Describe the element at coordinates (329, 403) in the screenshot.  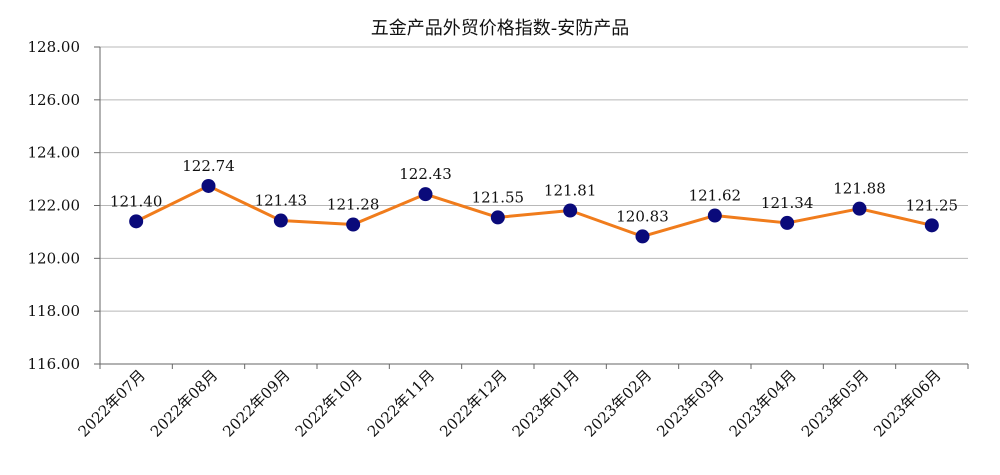
I see `x-tick-label: 2022年10月` at that location.